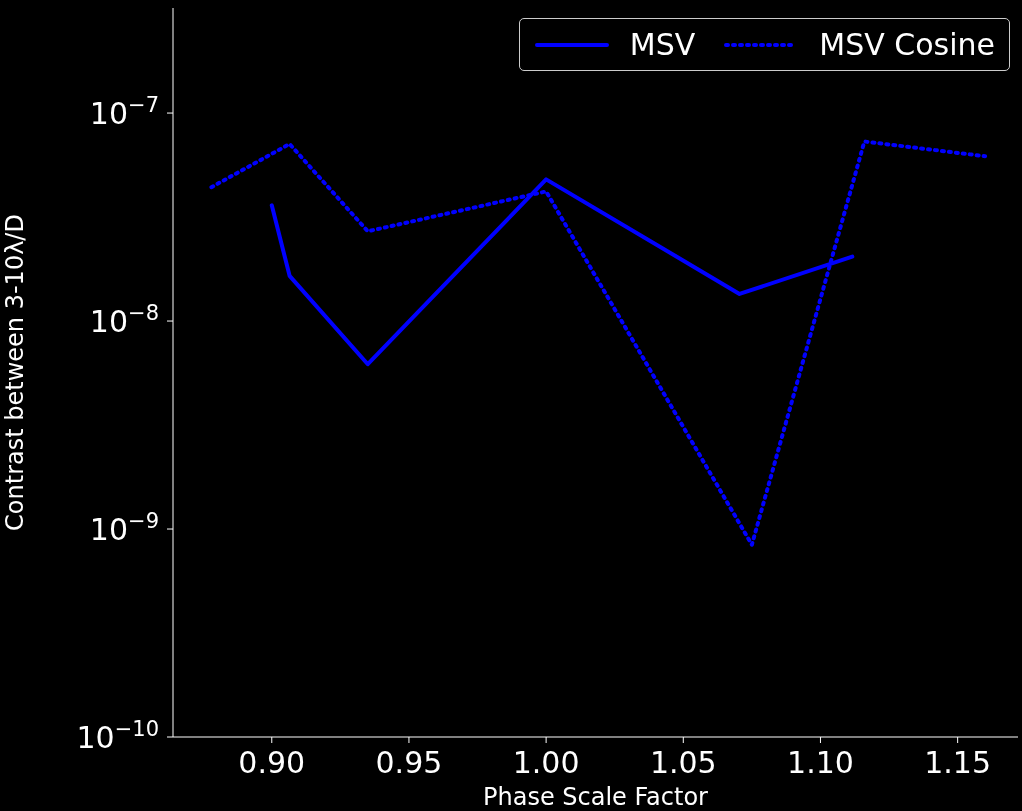 Image resolution: width=1022 pixels, height=811 pixels. What do you see at coordinates (958, 762) in the screenshot?
I see `x-tick-label: 1.15` at bounding box center [958, 762].